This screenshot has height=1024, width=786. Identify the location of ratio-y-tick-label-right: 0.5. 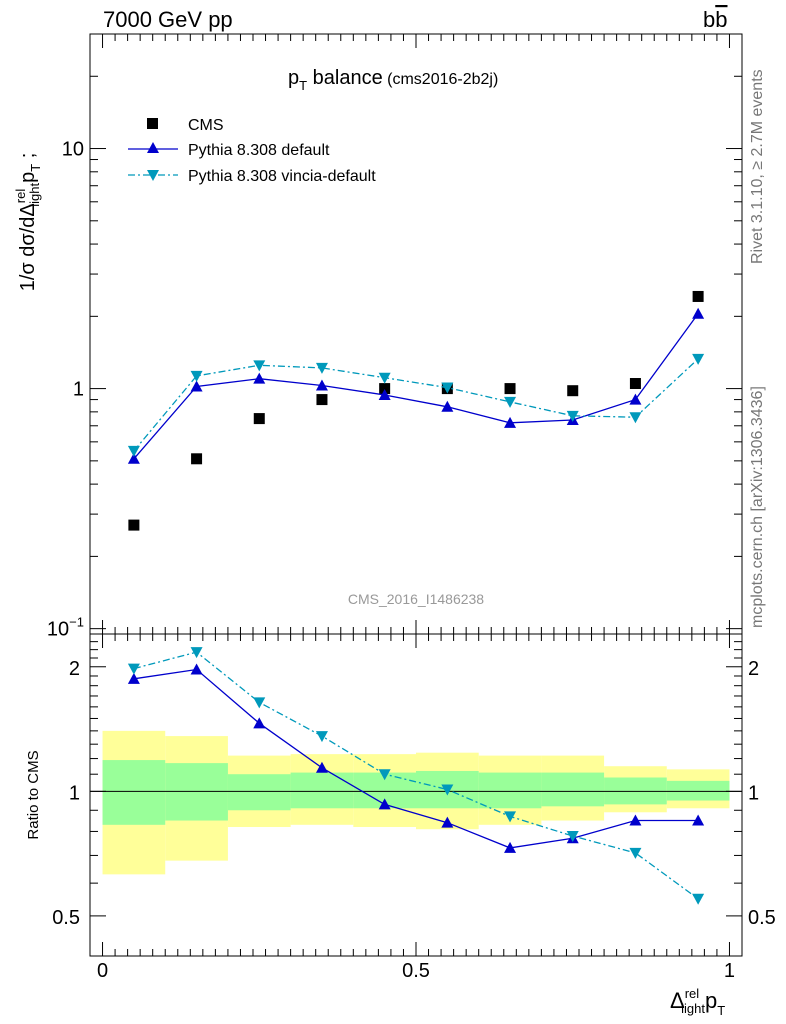
(762, 918).